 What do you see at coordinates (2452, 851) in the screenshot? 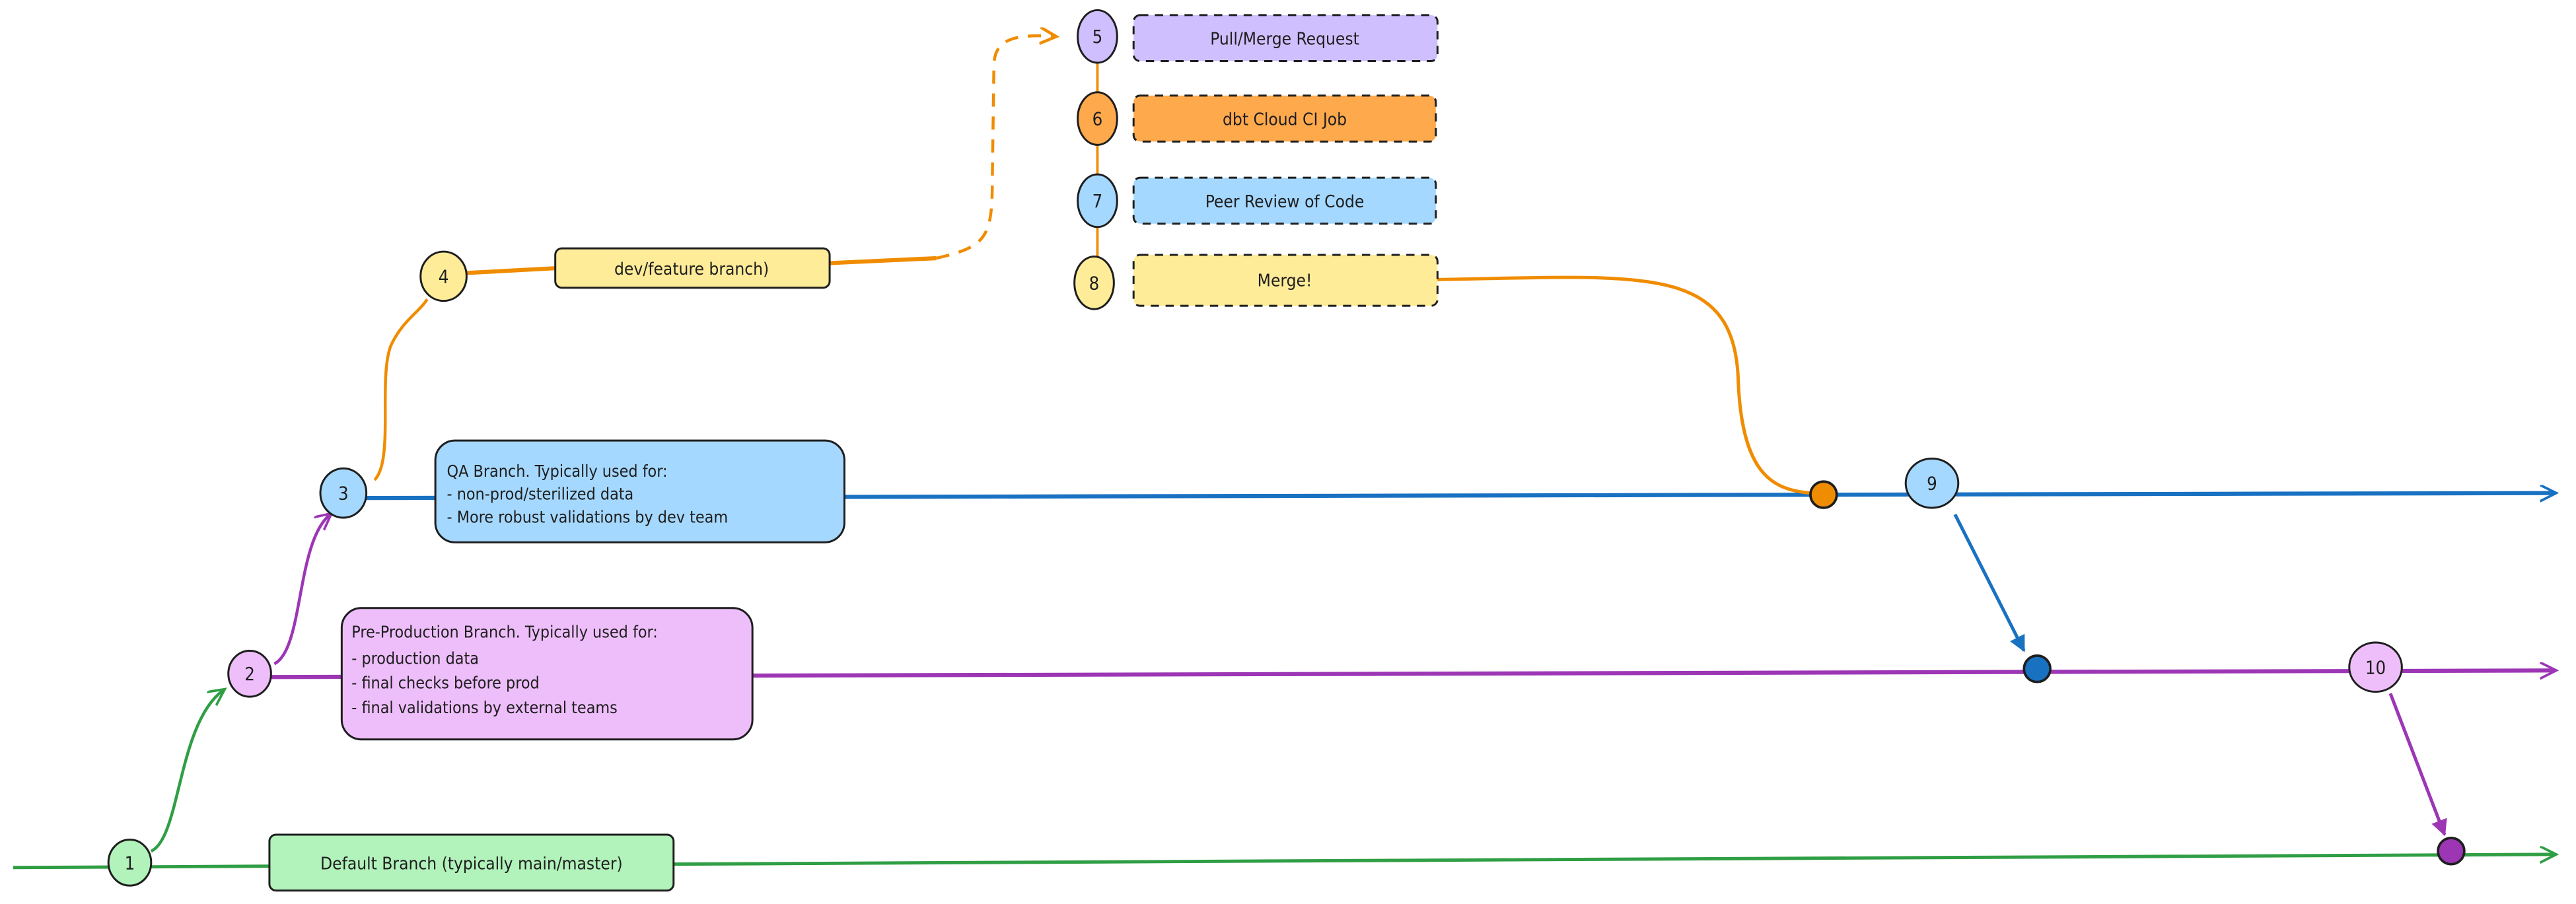
I see `merge-dot-purple` at bounding box center [2452, 851].